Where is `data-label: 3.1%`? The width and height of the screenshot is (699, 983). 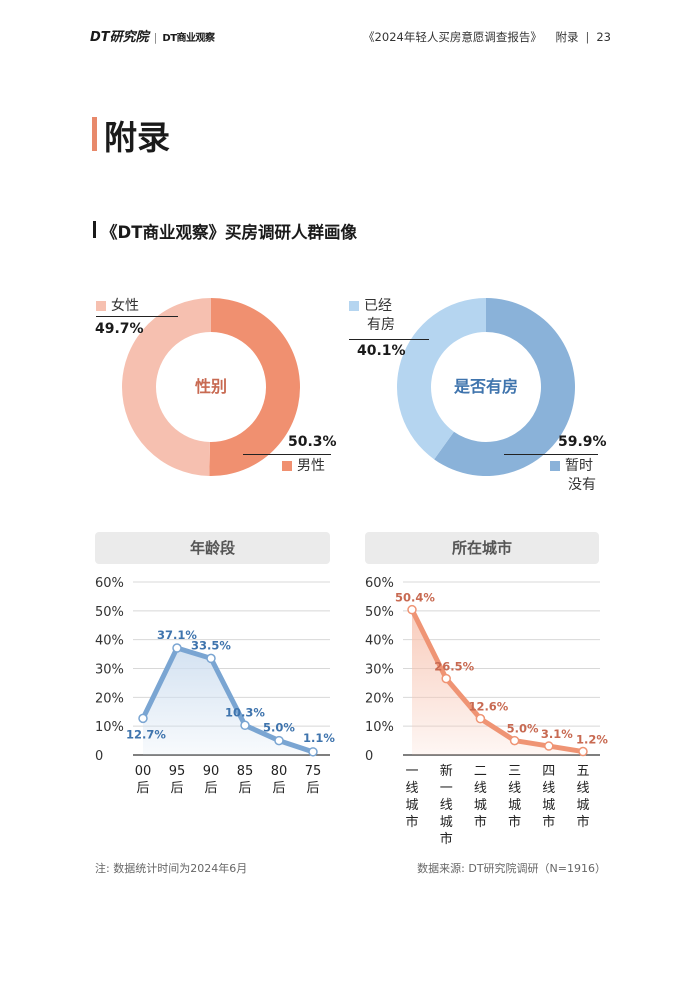
data-label: 3.1% is located at coordinates (557, 734).